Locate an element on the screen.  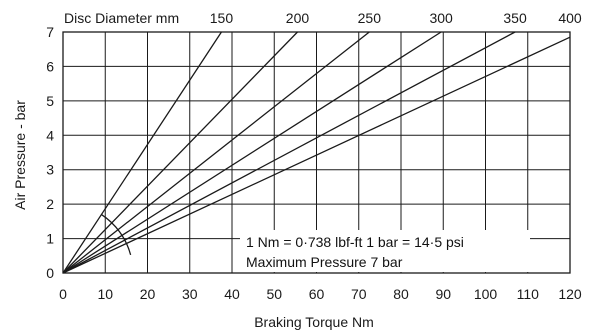
annotation-background is located at coordinates (385, 251).